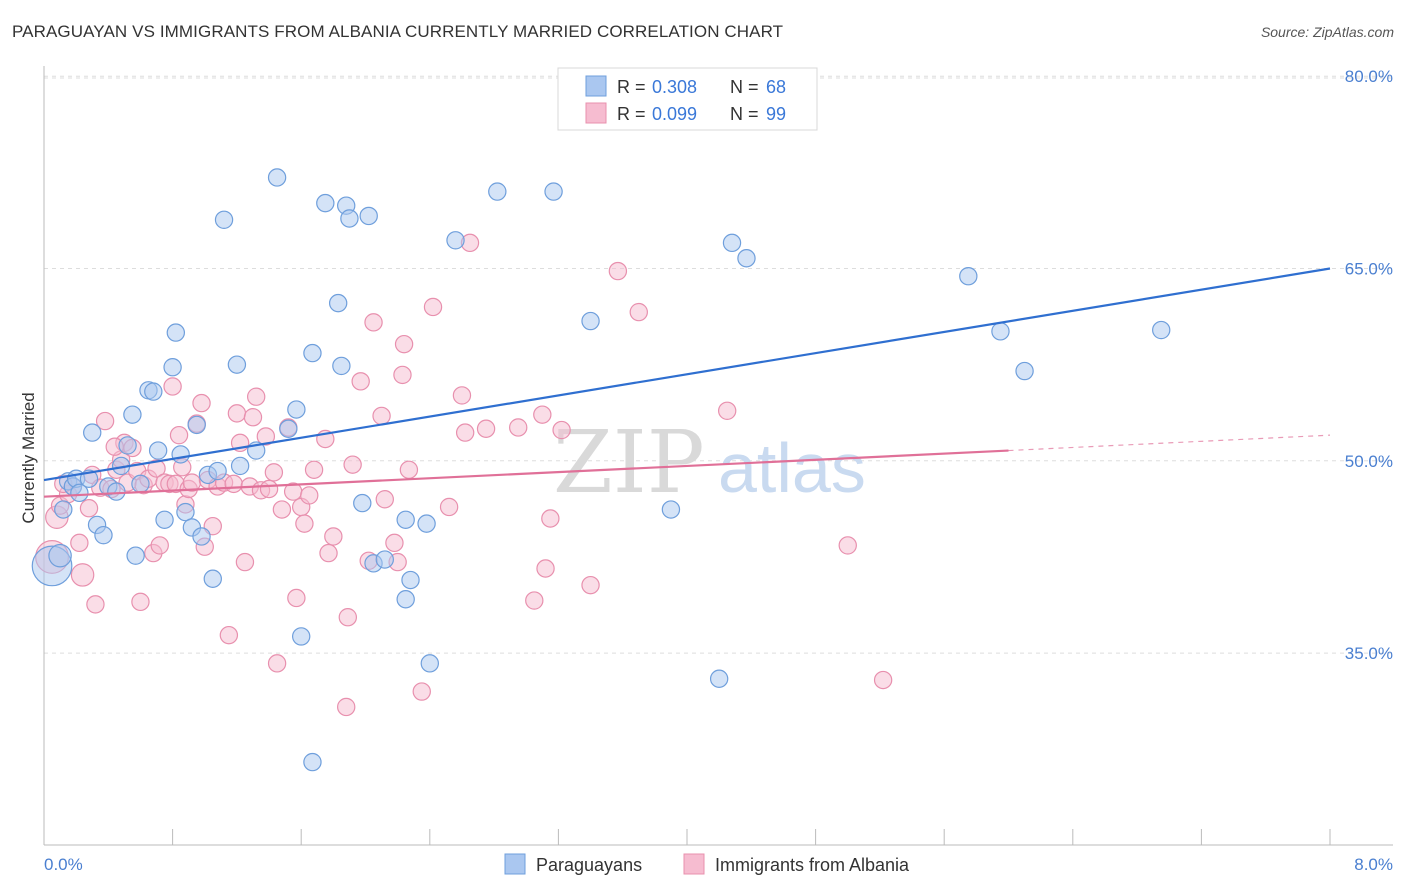 This screenshot has width=1406, height=892. Describe the element at coordinates (1369, 653) in the screenshot. I see `y-tick-label: 35.0%` at that location.